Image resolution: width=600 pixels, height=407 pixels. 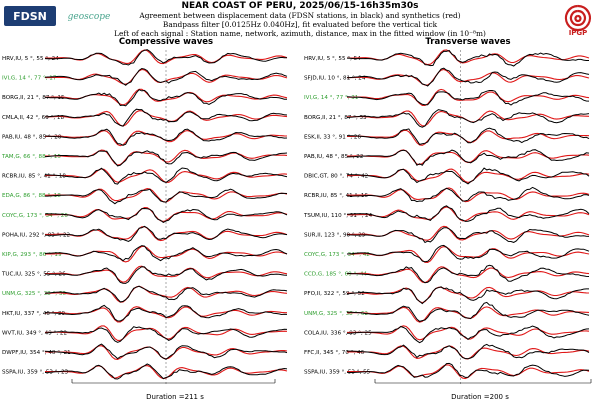 I want to click on station-label: IVI,G, 14 °, 77 °, 17, so click(x=29, y=79).